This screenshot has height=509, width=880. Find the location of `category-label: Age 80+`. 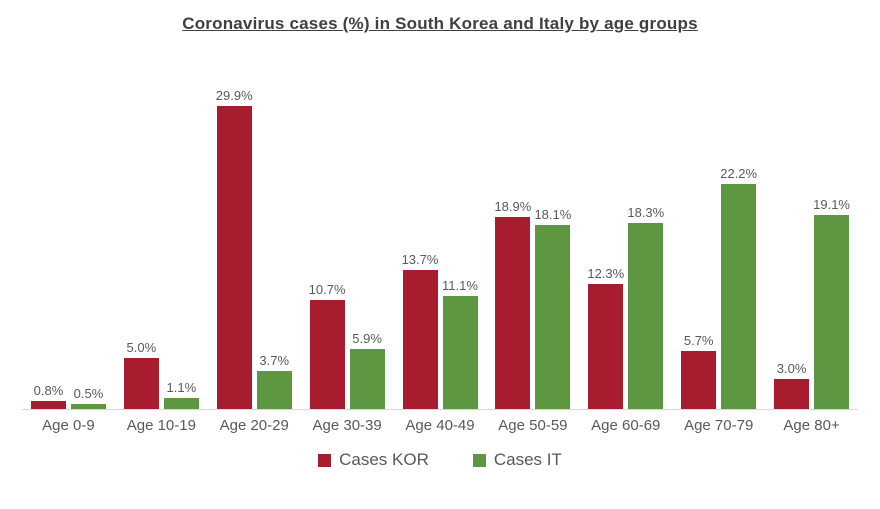

category-label: Age 80+ is located at coordinates (811, 425).